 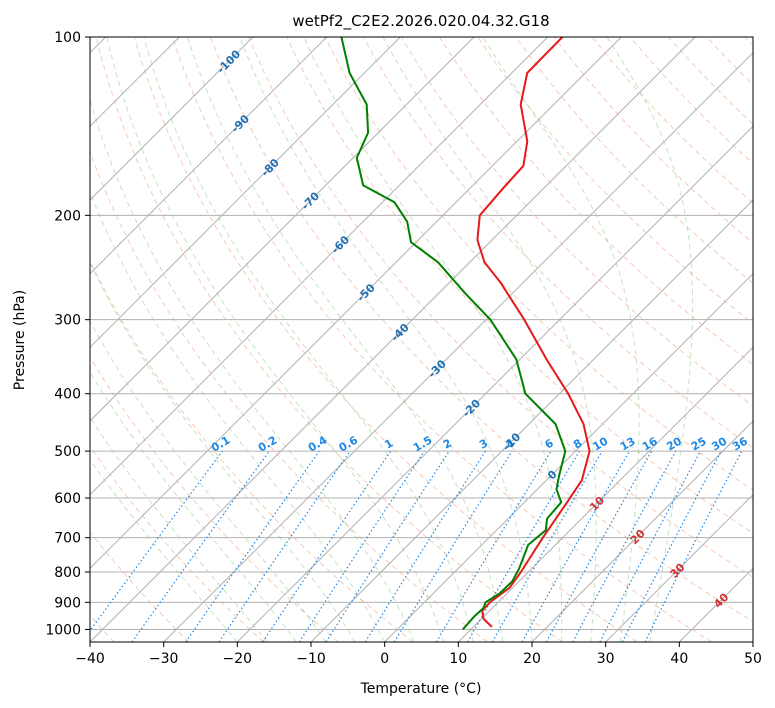 What do you see at coordinates (418, 654) in the screenshot?
I see `x-axis-ticks: −40 −30 −20 −10 0 10 20 30 40 50` at bounding box center [418, 654].